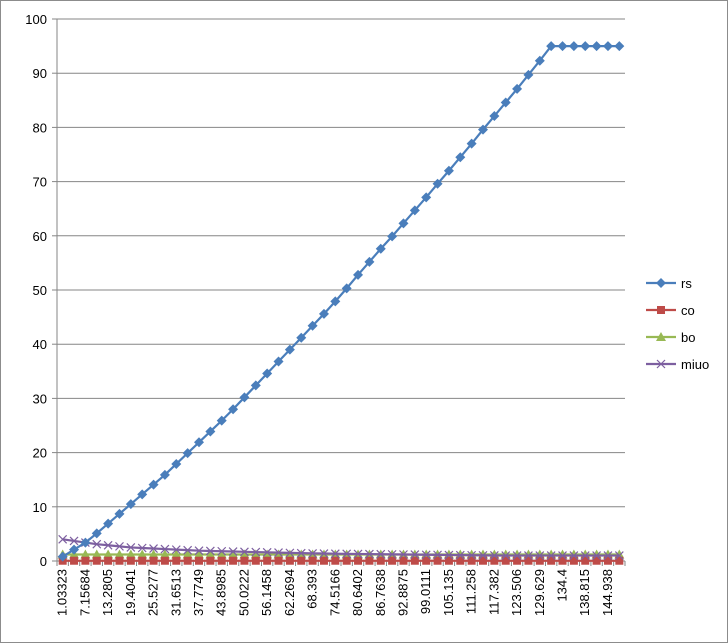 The width and height of the screenshot is (728, 644). Describe the element at coordinates (677, 324) in the screenshot. I see `legend: rs co bo miuo` at that location.